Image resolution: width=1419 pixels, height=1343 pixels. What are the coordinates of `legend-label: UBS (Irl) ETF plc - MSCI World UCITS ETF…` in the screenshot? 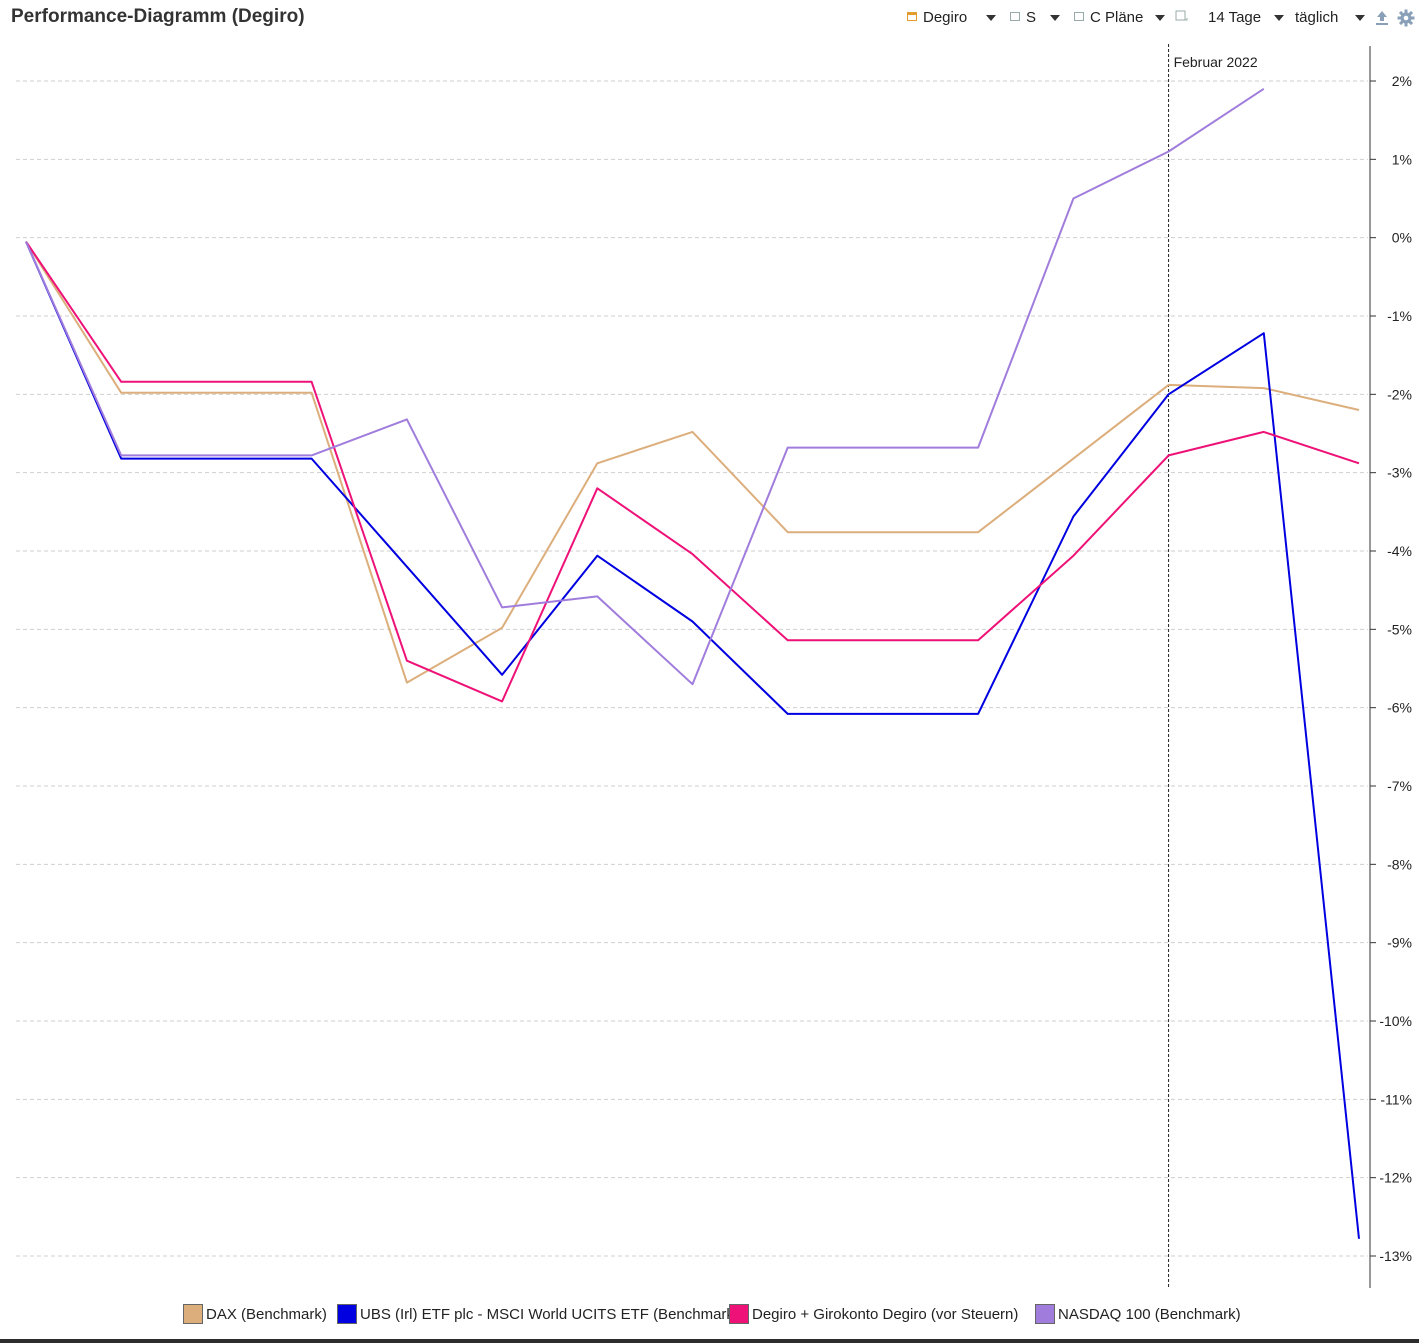 It's located at (549, 1314).